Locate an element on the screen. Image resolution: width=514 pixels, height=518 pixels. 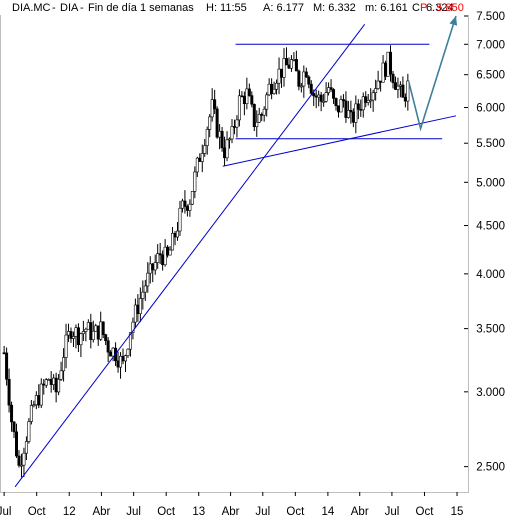
y-tick-label: 7.500 is located at coordinates (490, 17).